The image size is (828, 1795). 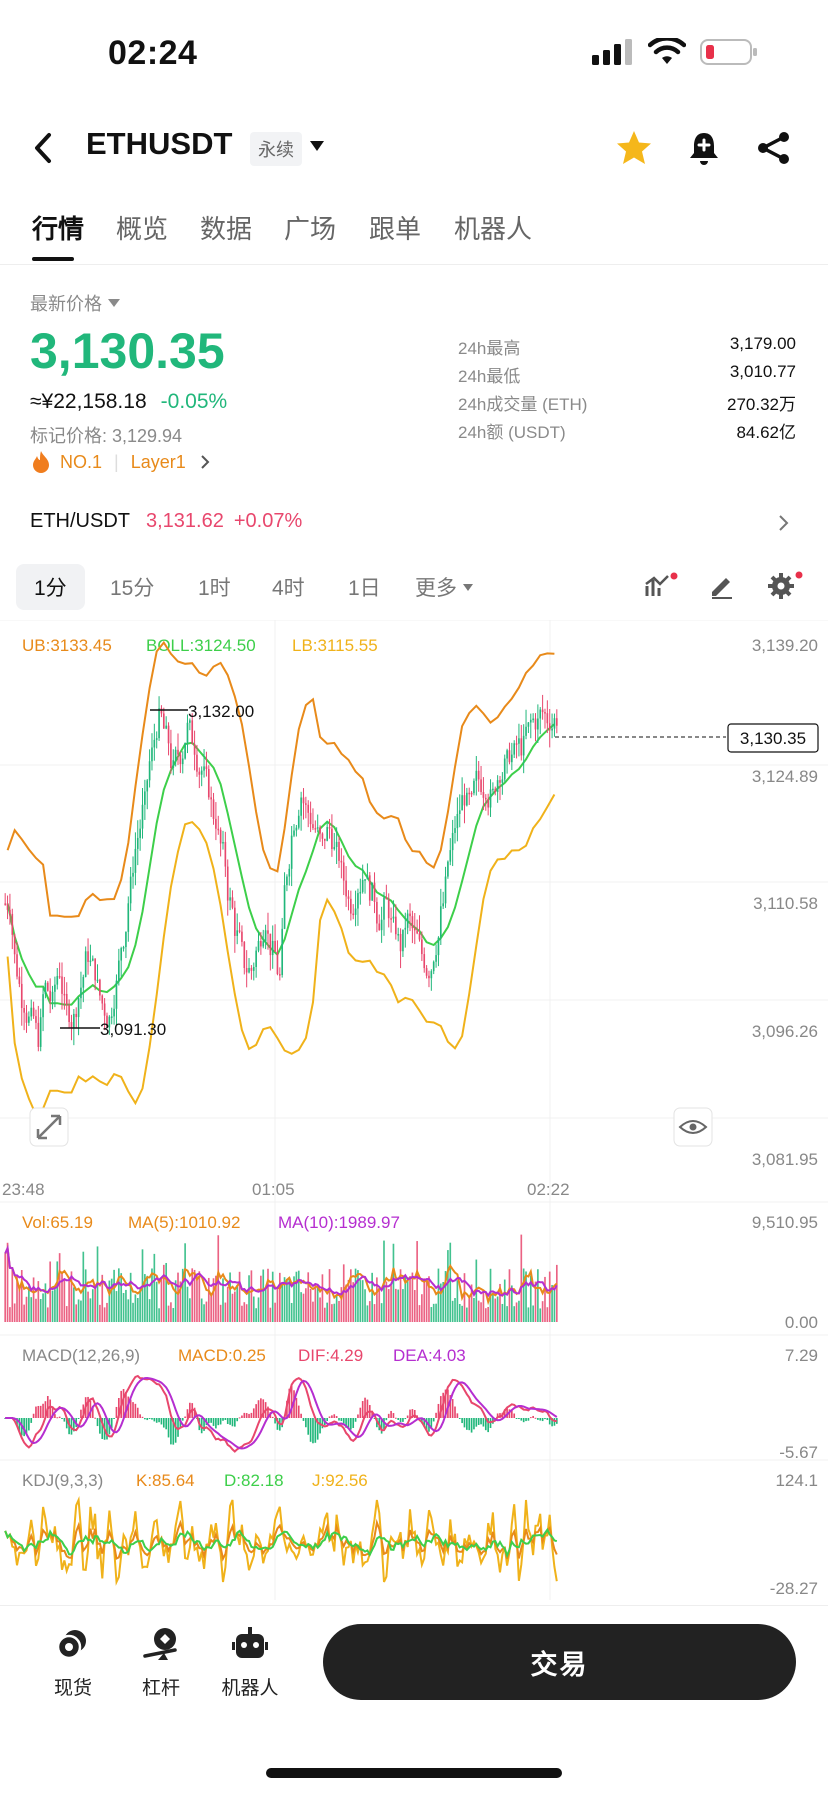 I want to click on macd-plot, so click(x=281, y=1413).